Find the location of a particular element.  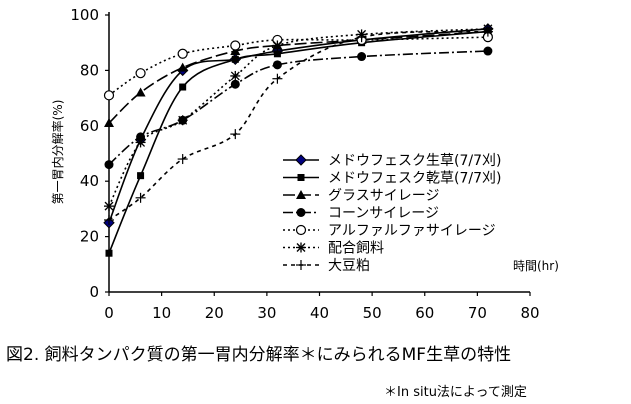

legend-item: 配合飼料 is located at coordinates (333, 249).